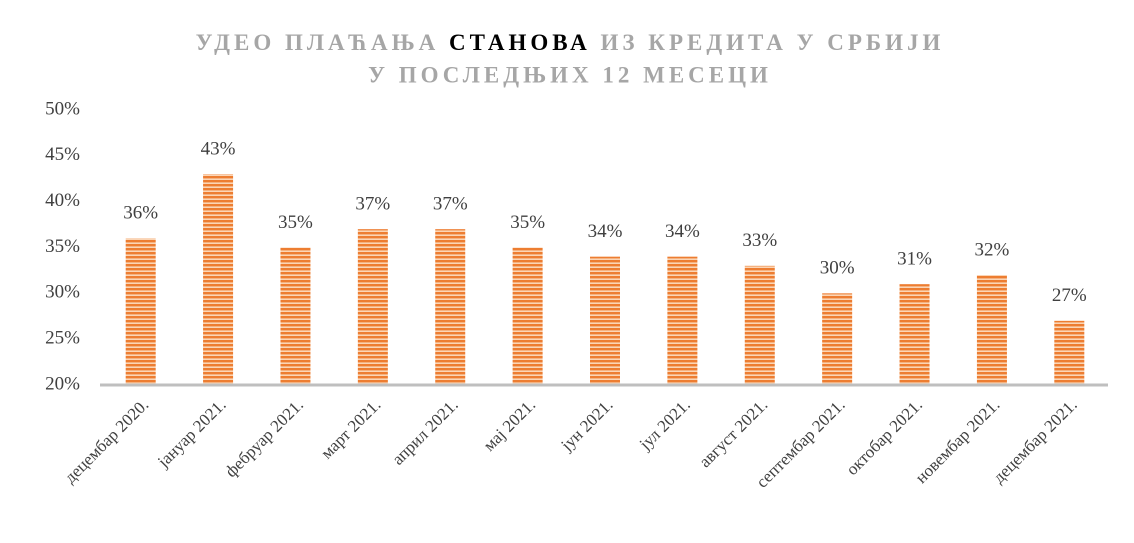 This screenshot has height=543, width=1134. I want to click on data-label: 33%, so click(759, 240).